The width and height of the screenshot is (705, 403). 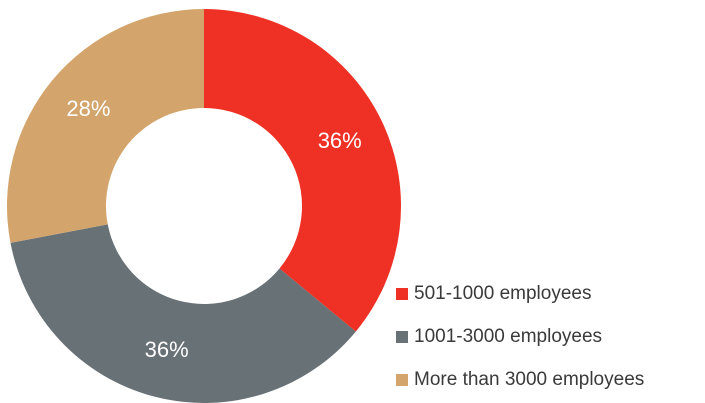 What do you see at coordinates (88, 108) in the screenshot?
I see `data-label-3000-plus: 28%` at bounding box center [88, 108].